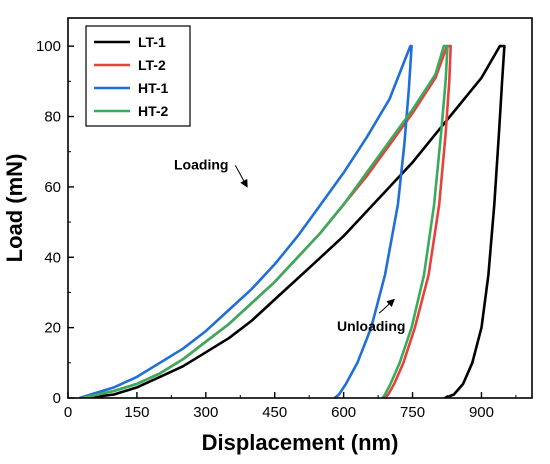 This screenshot has width=550, height=464. What do you see at coordinates (153, 111) in the screenshot?
I see `legend-label: HT-2` at bounding box center [153, 111].